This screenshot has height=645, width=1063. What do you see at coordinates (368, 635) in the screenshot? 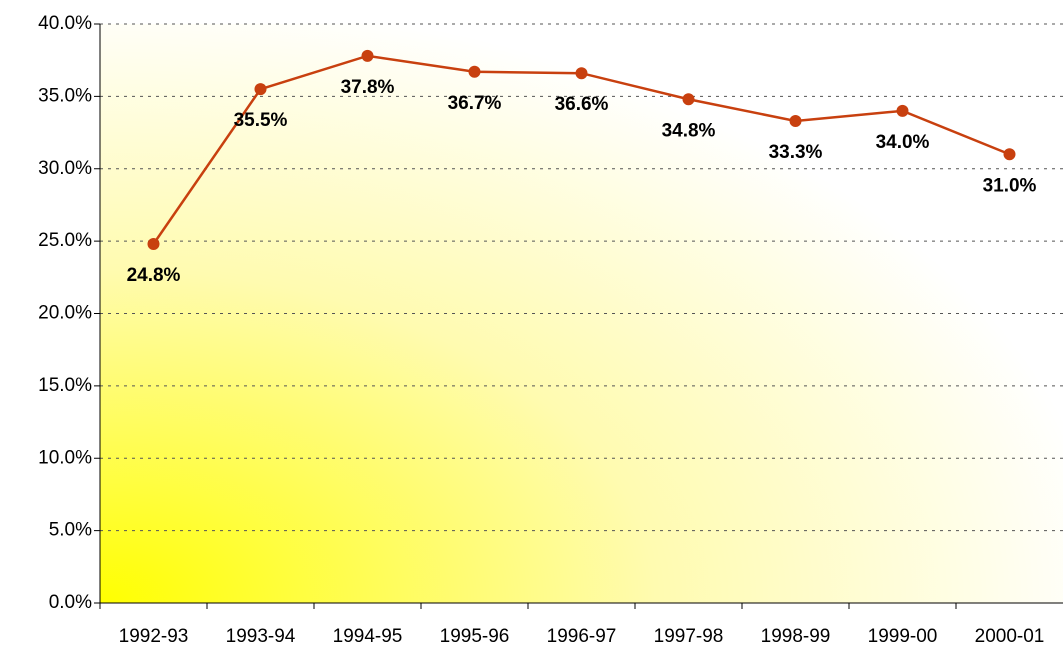
I see `x-tick-label: 1994-95` at bounding box center [368, 635].